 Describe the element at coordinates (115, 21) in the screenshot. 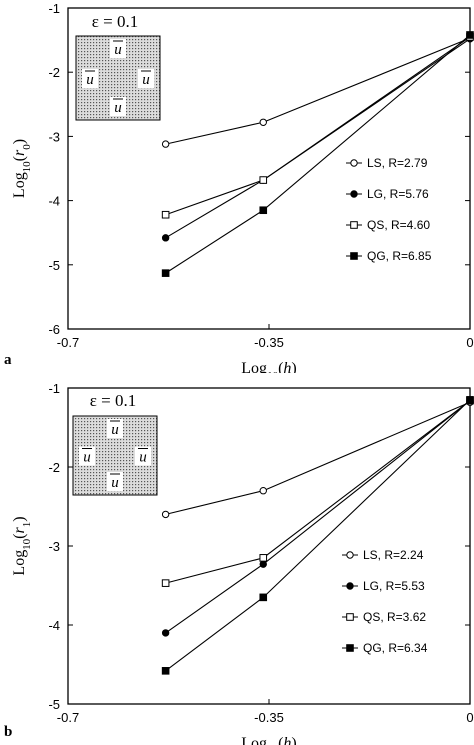

I see `chart-a-inset-epsilon: ε = 0.1` at that location.